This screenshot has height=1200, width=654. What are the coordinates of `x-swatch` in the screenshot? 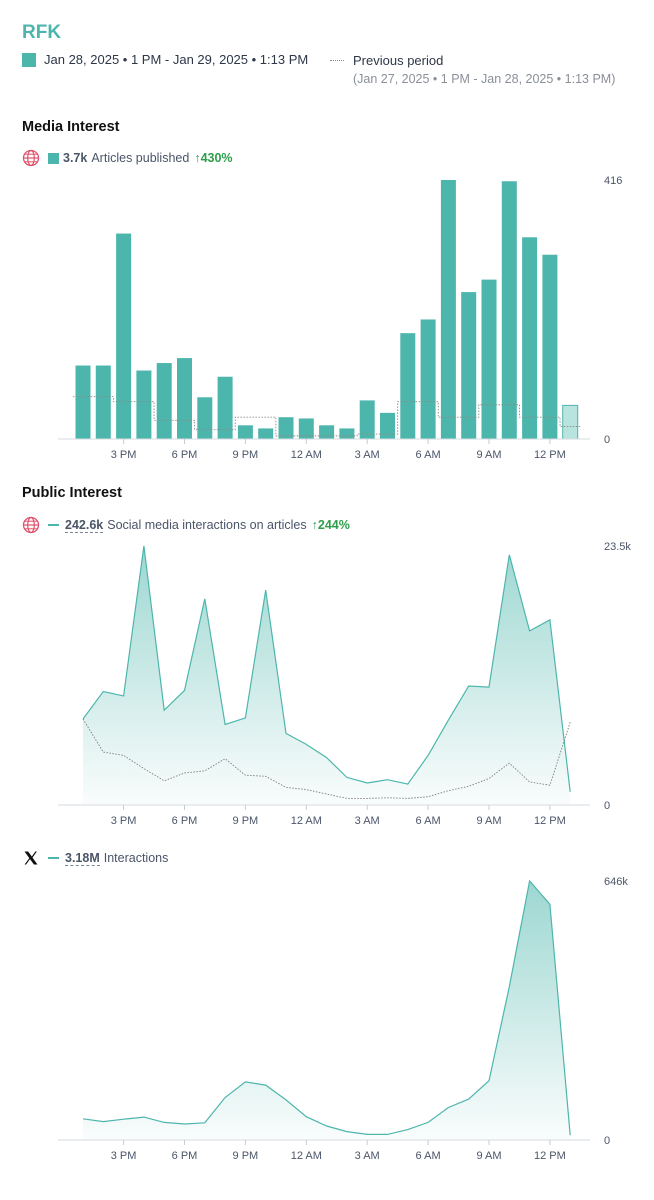 It's located at (53, 858).